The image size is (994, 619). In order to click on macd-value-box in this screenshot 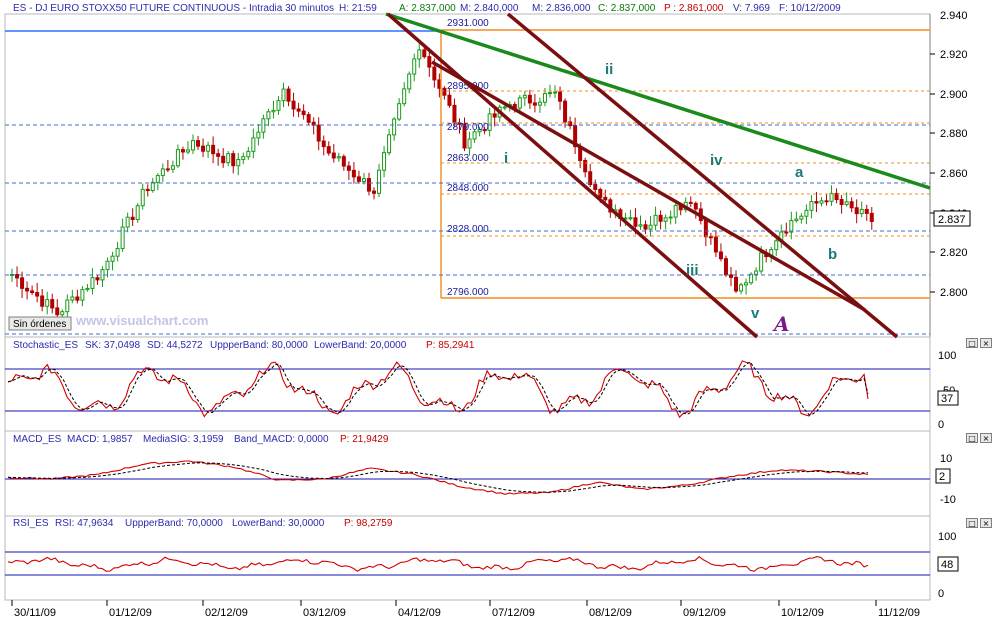, I will do `click(943, 476)`.